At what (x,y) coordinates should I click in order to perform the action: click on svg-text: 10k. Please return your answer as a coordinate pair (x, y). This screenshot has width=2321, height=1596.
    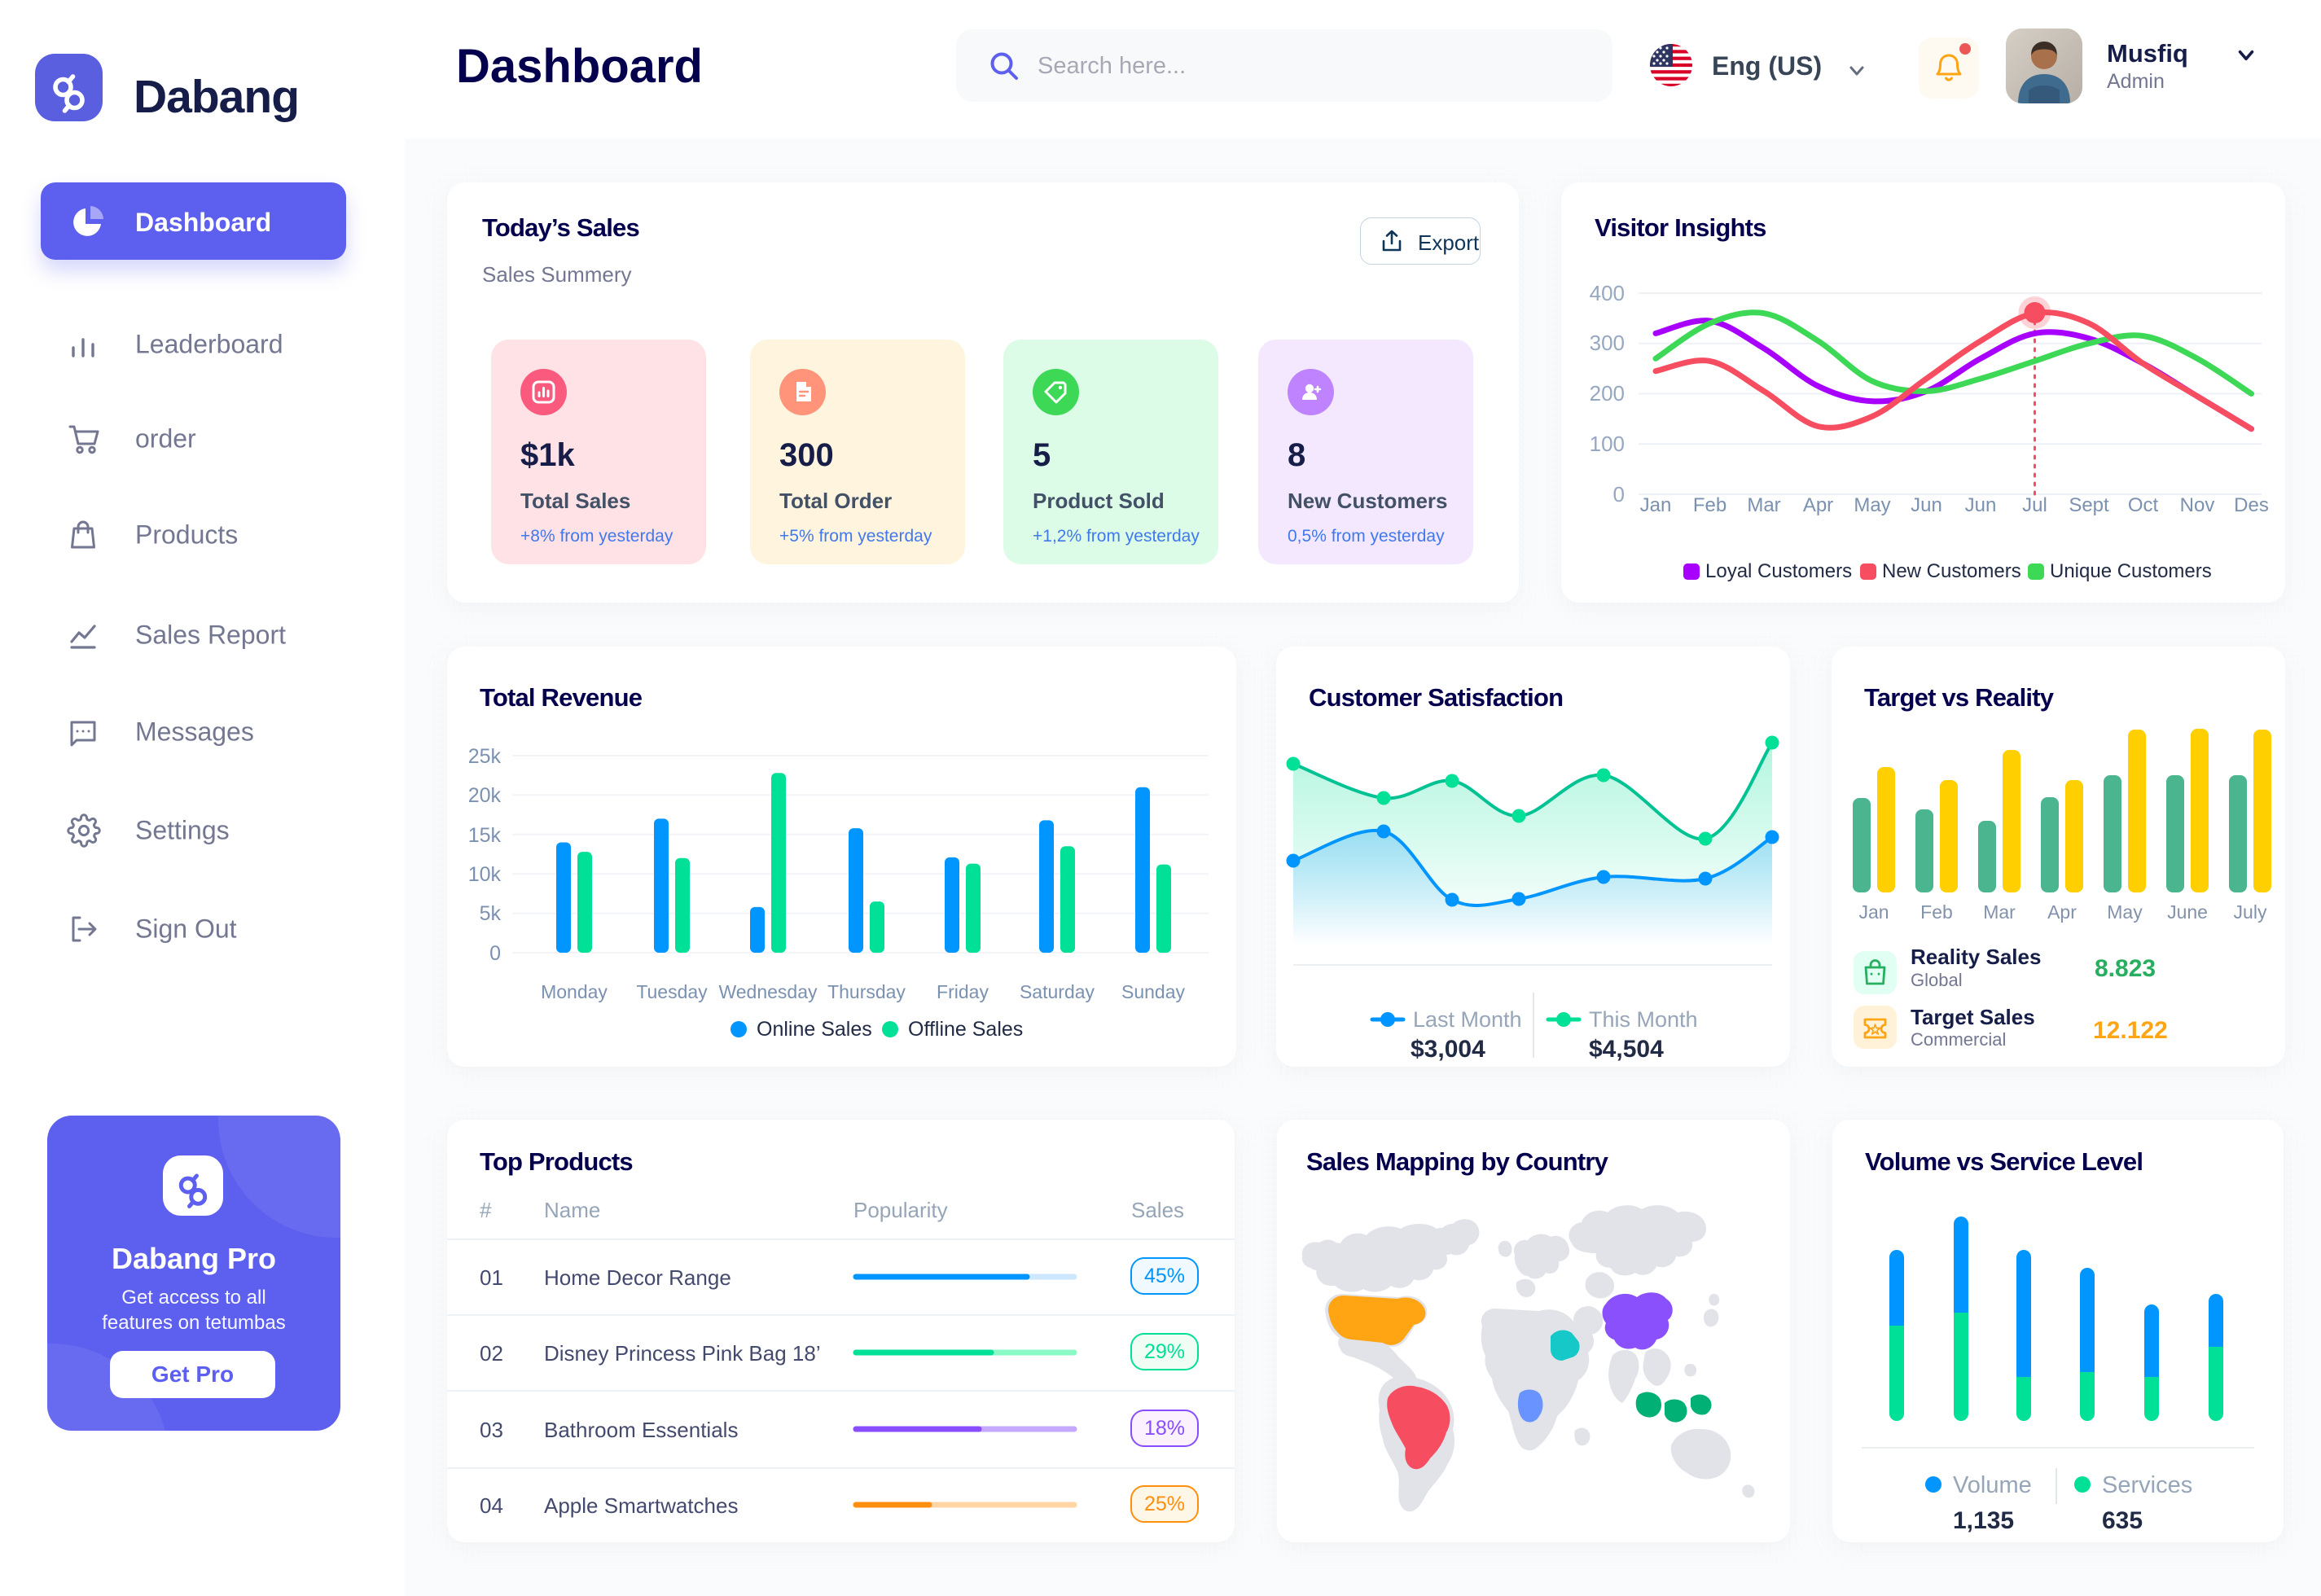
    Looking at the image, I should click on (485, 875).